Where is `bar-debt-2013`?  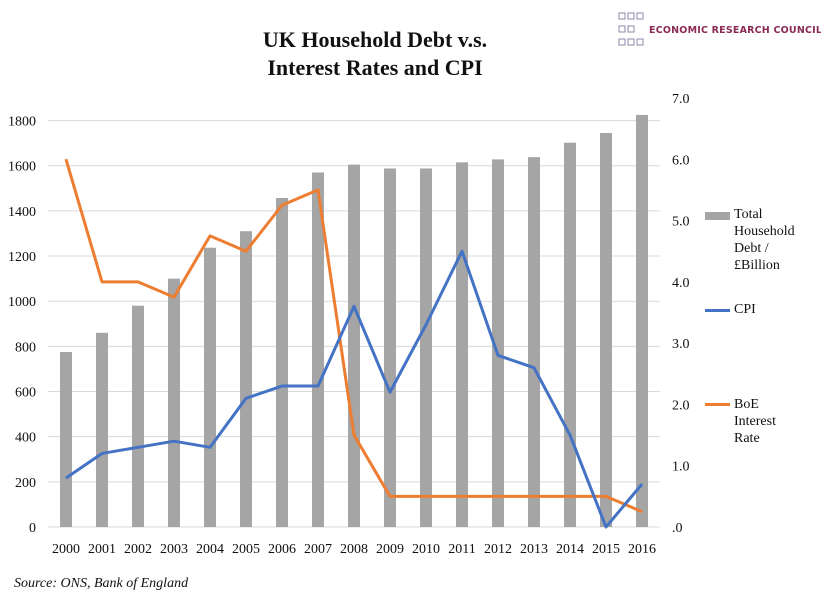 bar-debt-2013 is located at coordinates (534, 342).